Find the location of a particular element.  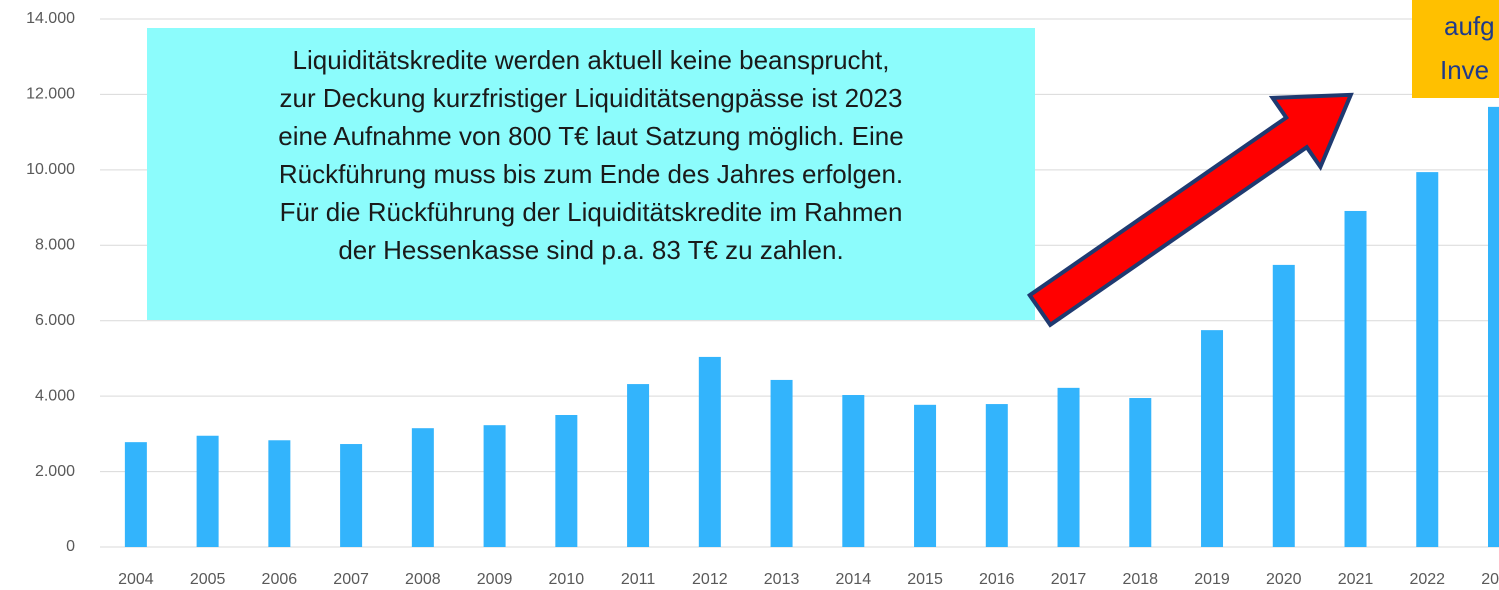

x-tick-label: 2013 is located at coordinates (782, 579).